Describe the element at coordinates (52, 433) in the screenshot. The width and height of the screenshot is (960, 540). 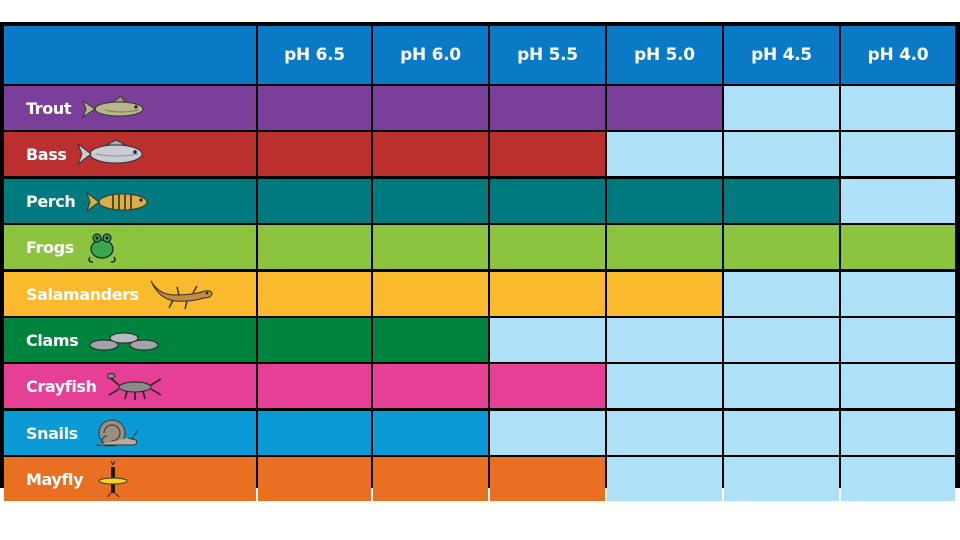
I see `row-name: Snails` at that location.